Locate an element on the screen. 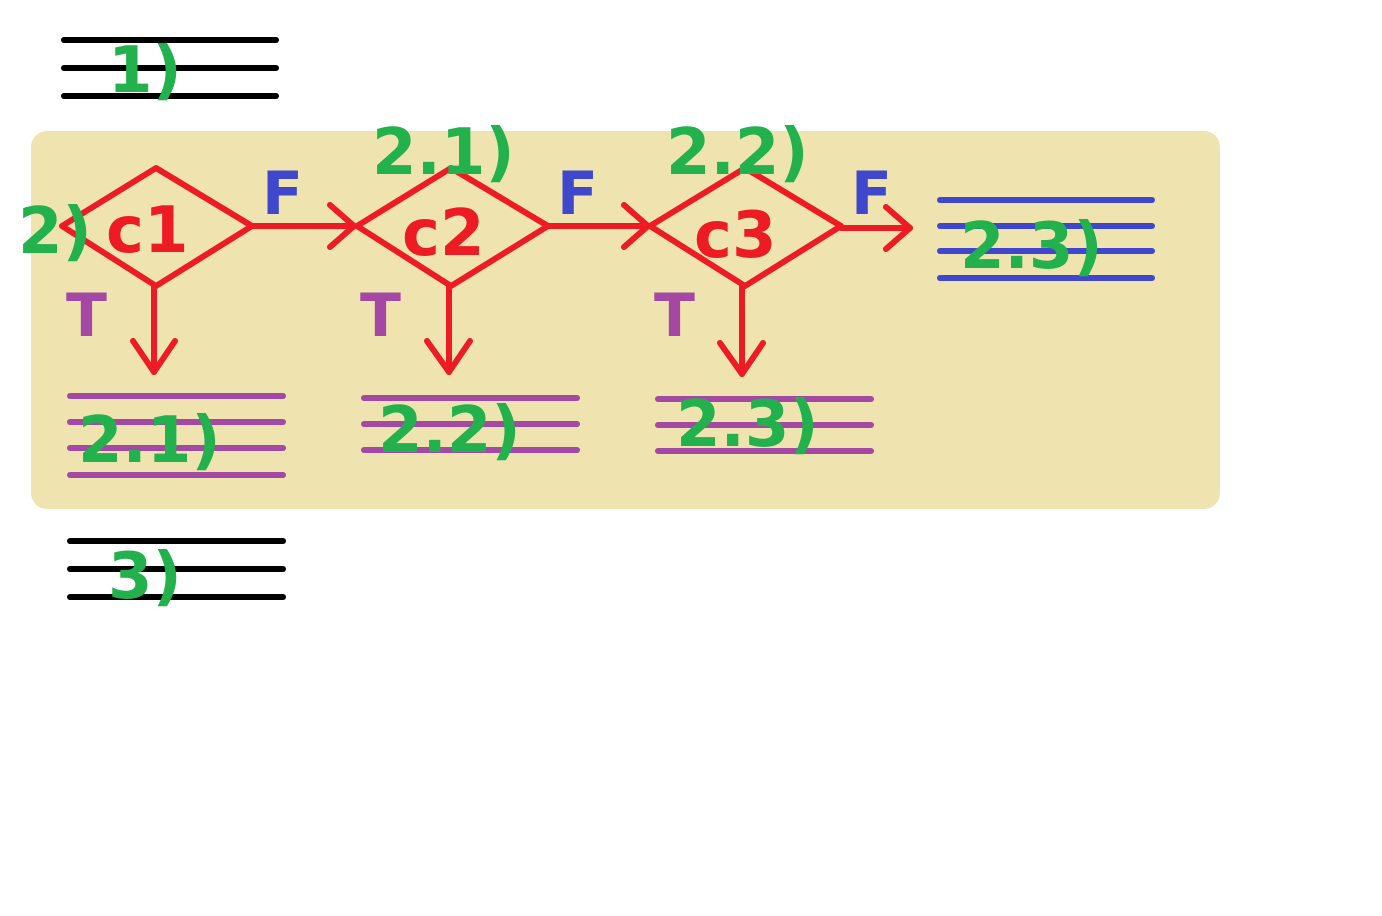  arrow-c1-to-c2 is located at coordinates (303, 226).